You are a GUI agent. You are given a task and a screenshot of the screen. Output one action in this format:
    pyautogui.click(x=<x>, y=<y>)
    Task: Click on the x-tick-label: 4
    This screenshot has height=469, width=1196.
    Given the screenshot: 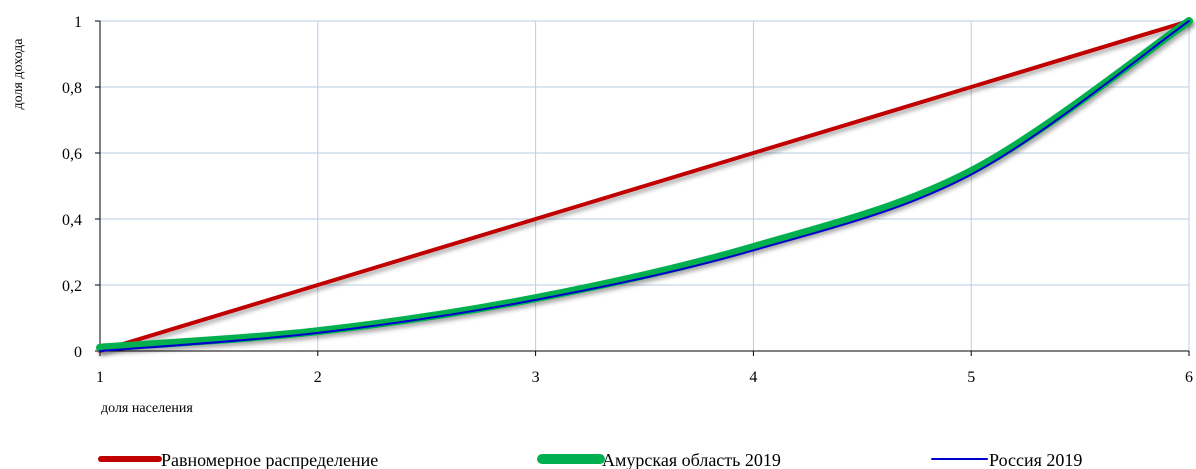 What is the action you would take?
    pyautogui.click(x=753, y=377)
    